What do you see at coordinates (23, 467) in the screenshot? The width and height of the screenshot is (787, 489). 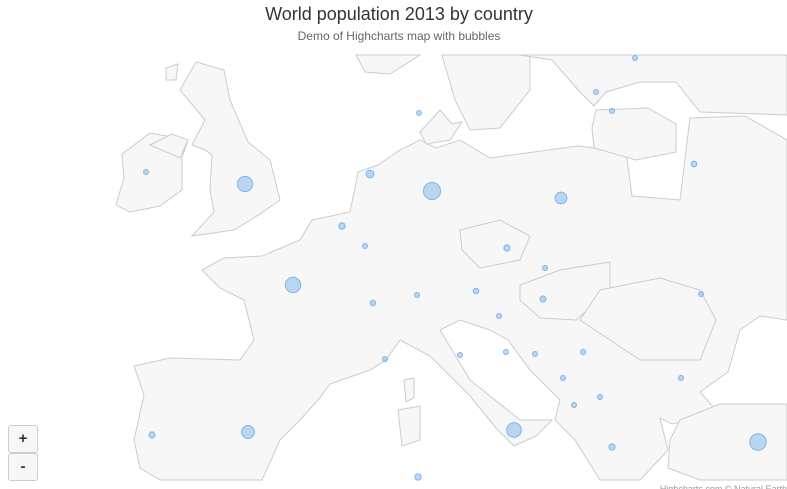 I see `zoom-out-button: -` at bounding box center [23, 467].